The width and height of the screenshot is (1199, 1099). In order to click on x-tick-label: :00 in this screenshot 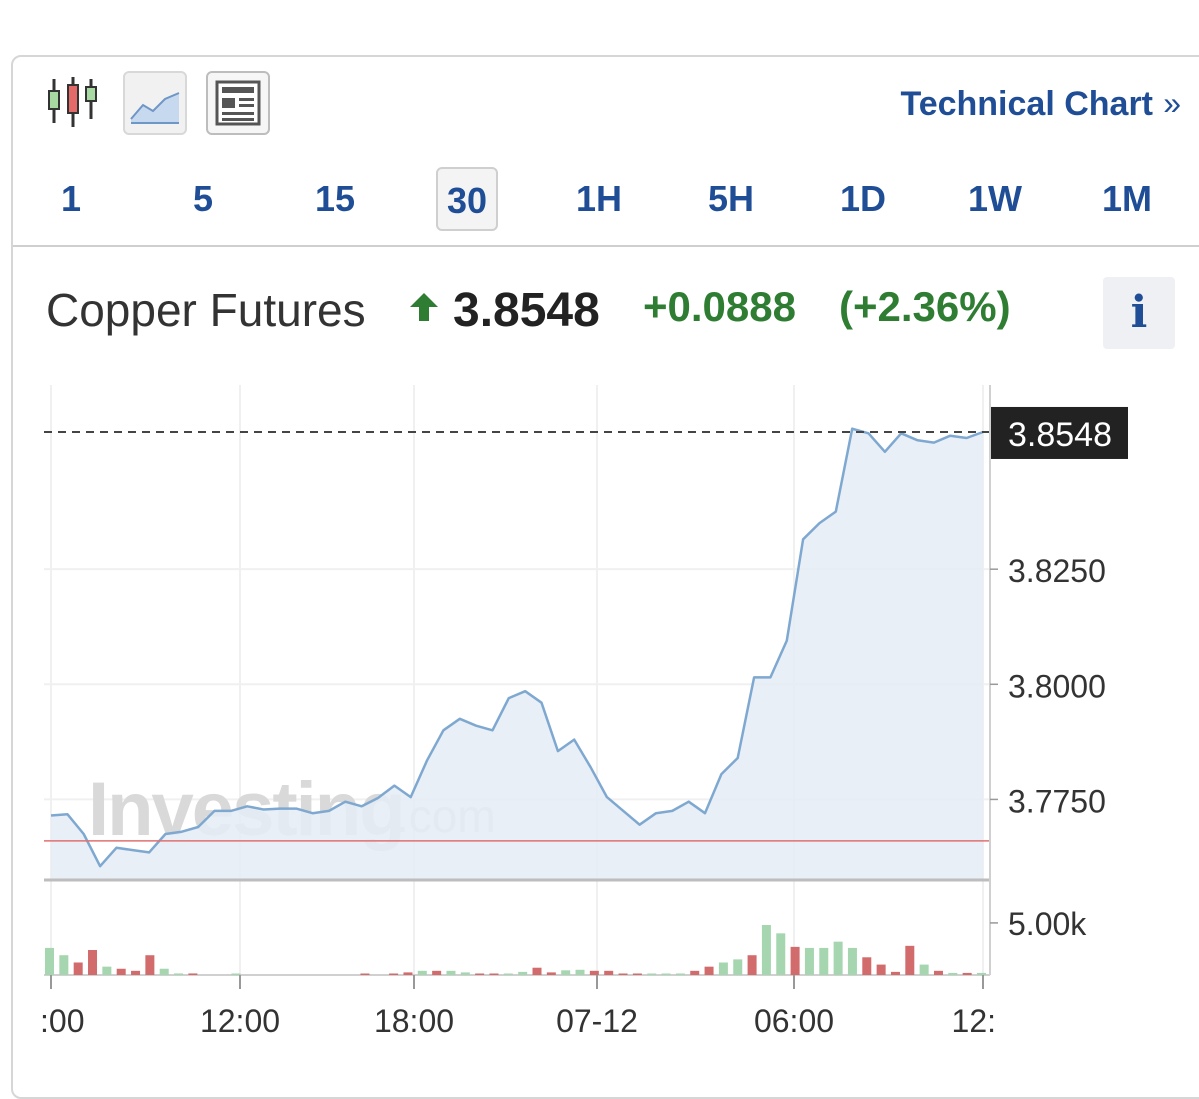, I will do `click(62, 1021)`.